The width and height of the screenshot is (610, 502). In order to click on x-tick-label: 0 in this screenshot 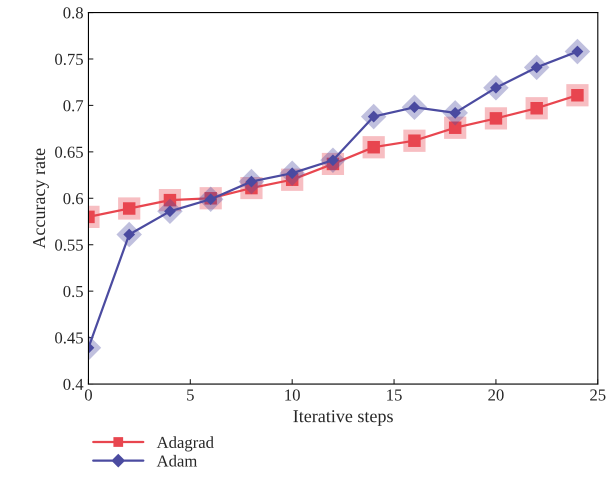, I will do `click(88, 395)`.